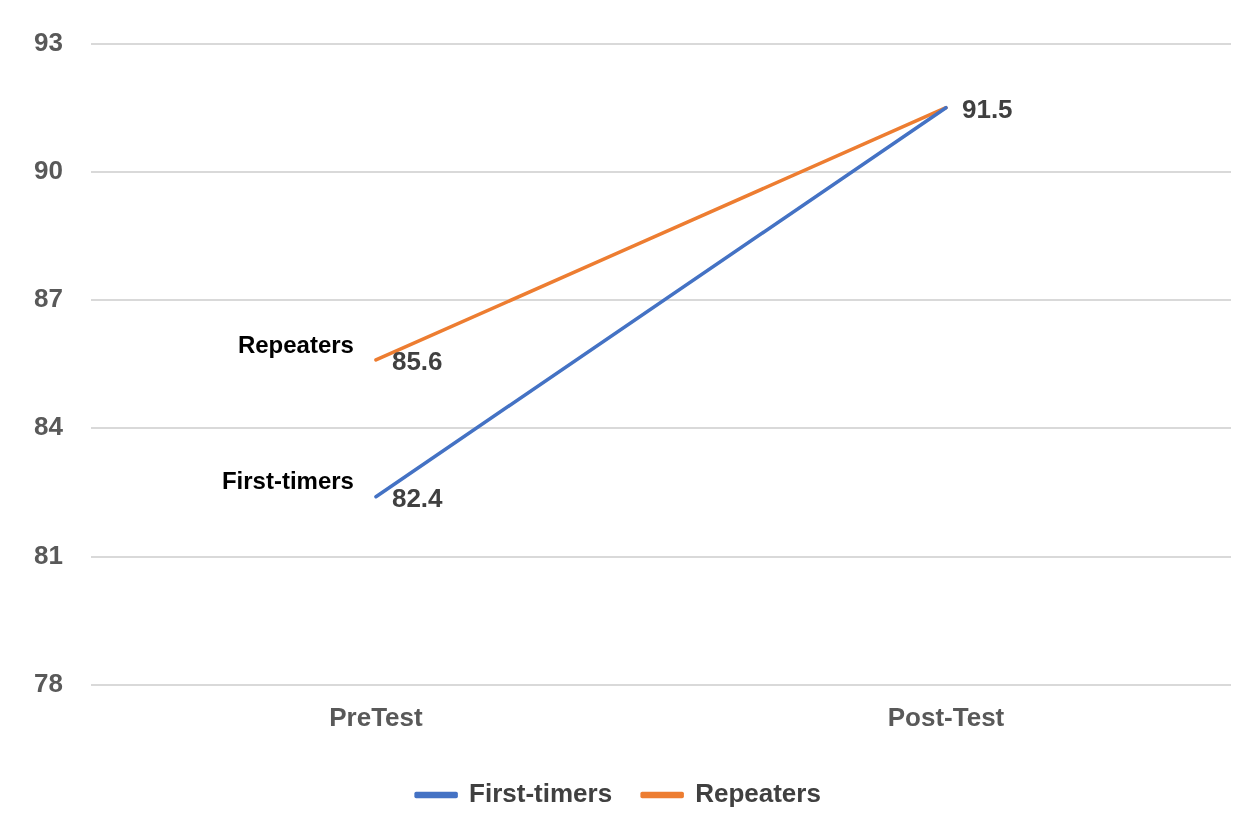  Describe the element at coordinates (987, 108) in the screenshot. I see `data-label: 91.5` at that location.